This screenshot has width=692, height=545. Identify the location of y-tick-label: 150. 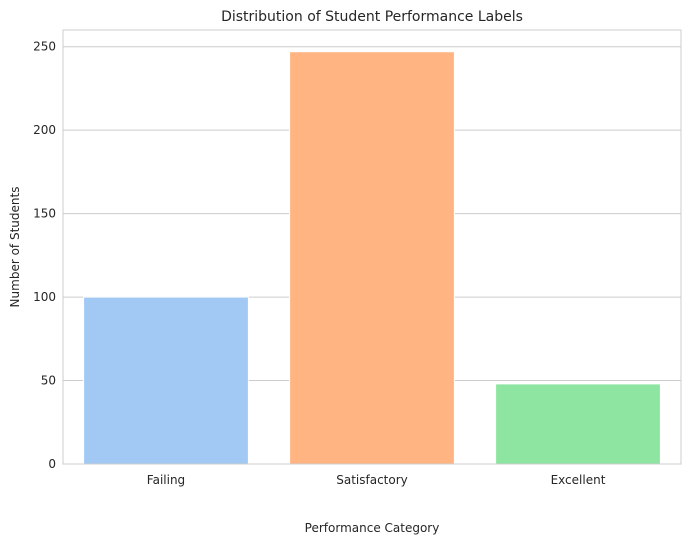
(44, 214).